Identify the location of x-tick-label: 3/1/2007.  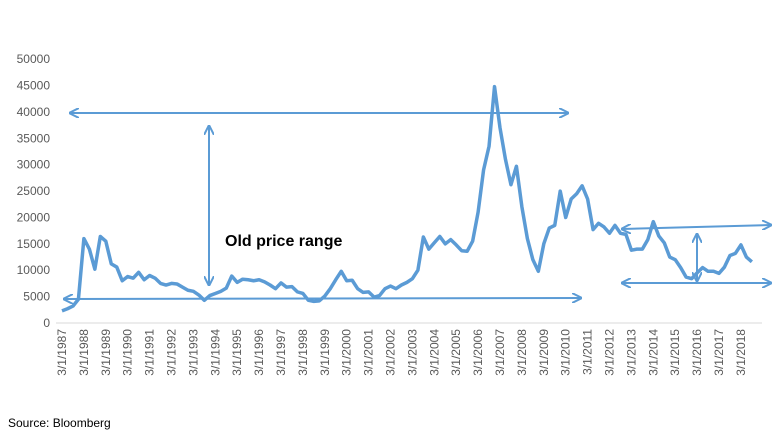
(500, 352).